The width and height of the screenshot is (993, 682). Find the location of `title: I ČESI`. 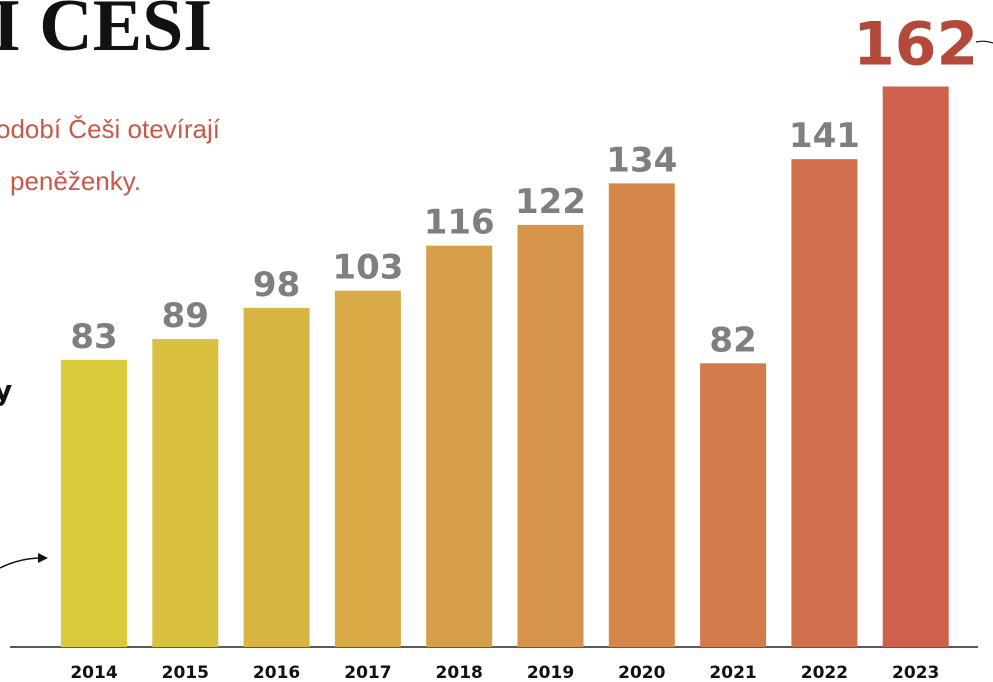

title: I ČESI is located at coordinates (106, 33).